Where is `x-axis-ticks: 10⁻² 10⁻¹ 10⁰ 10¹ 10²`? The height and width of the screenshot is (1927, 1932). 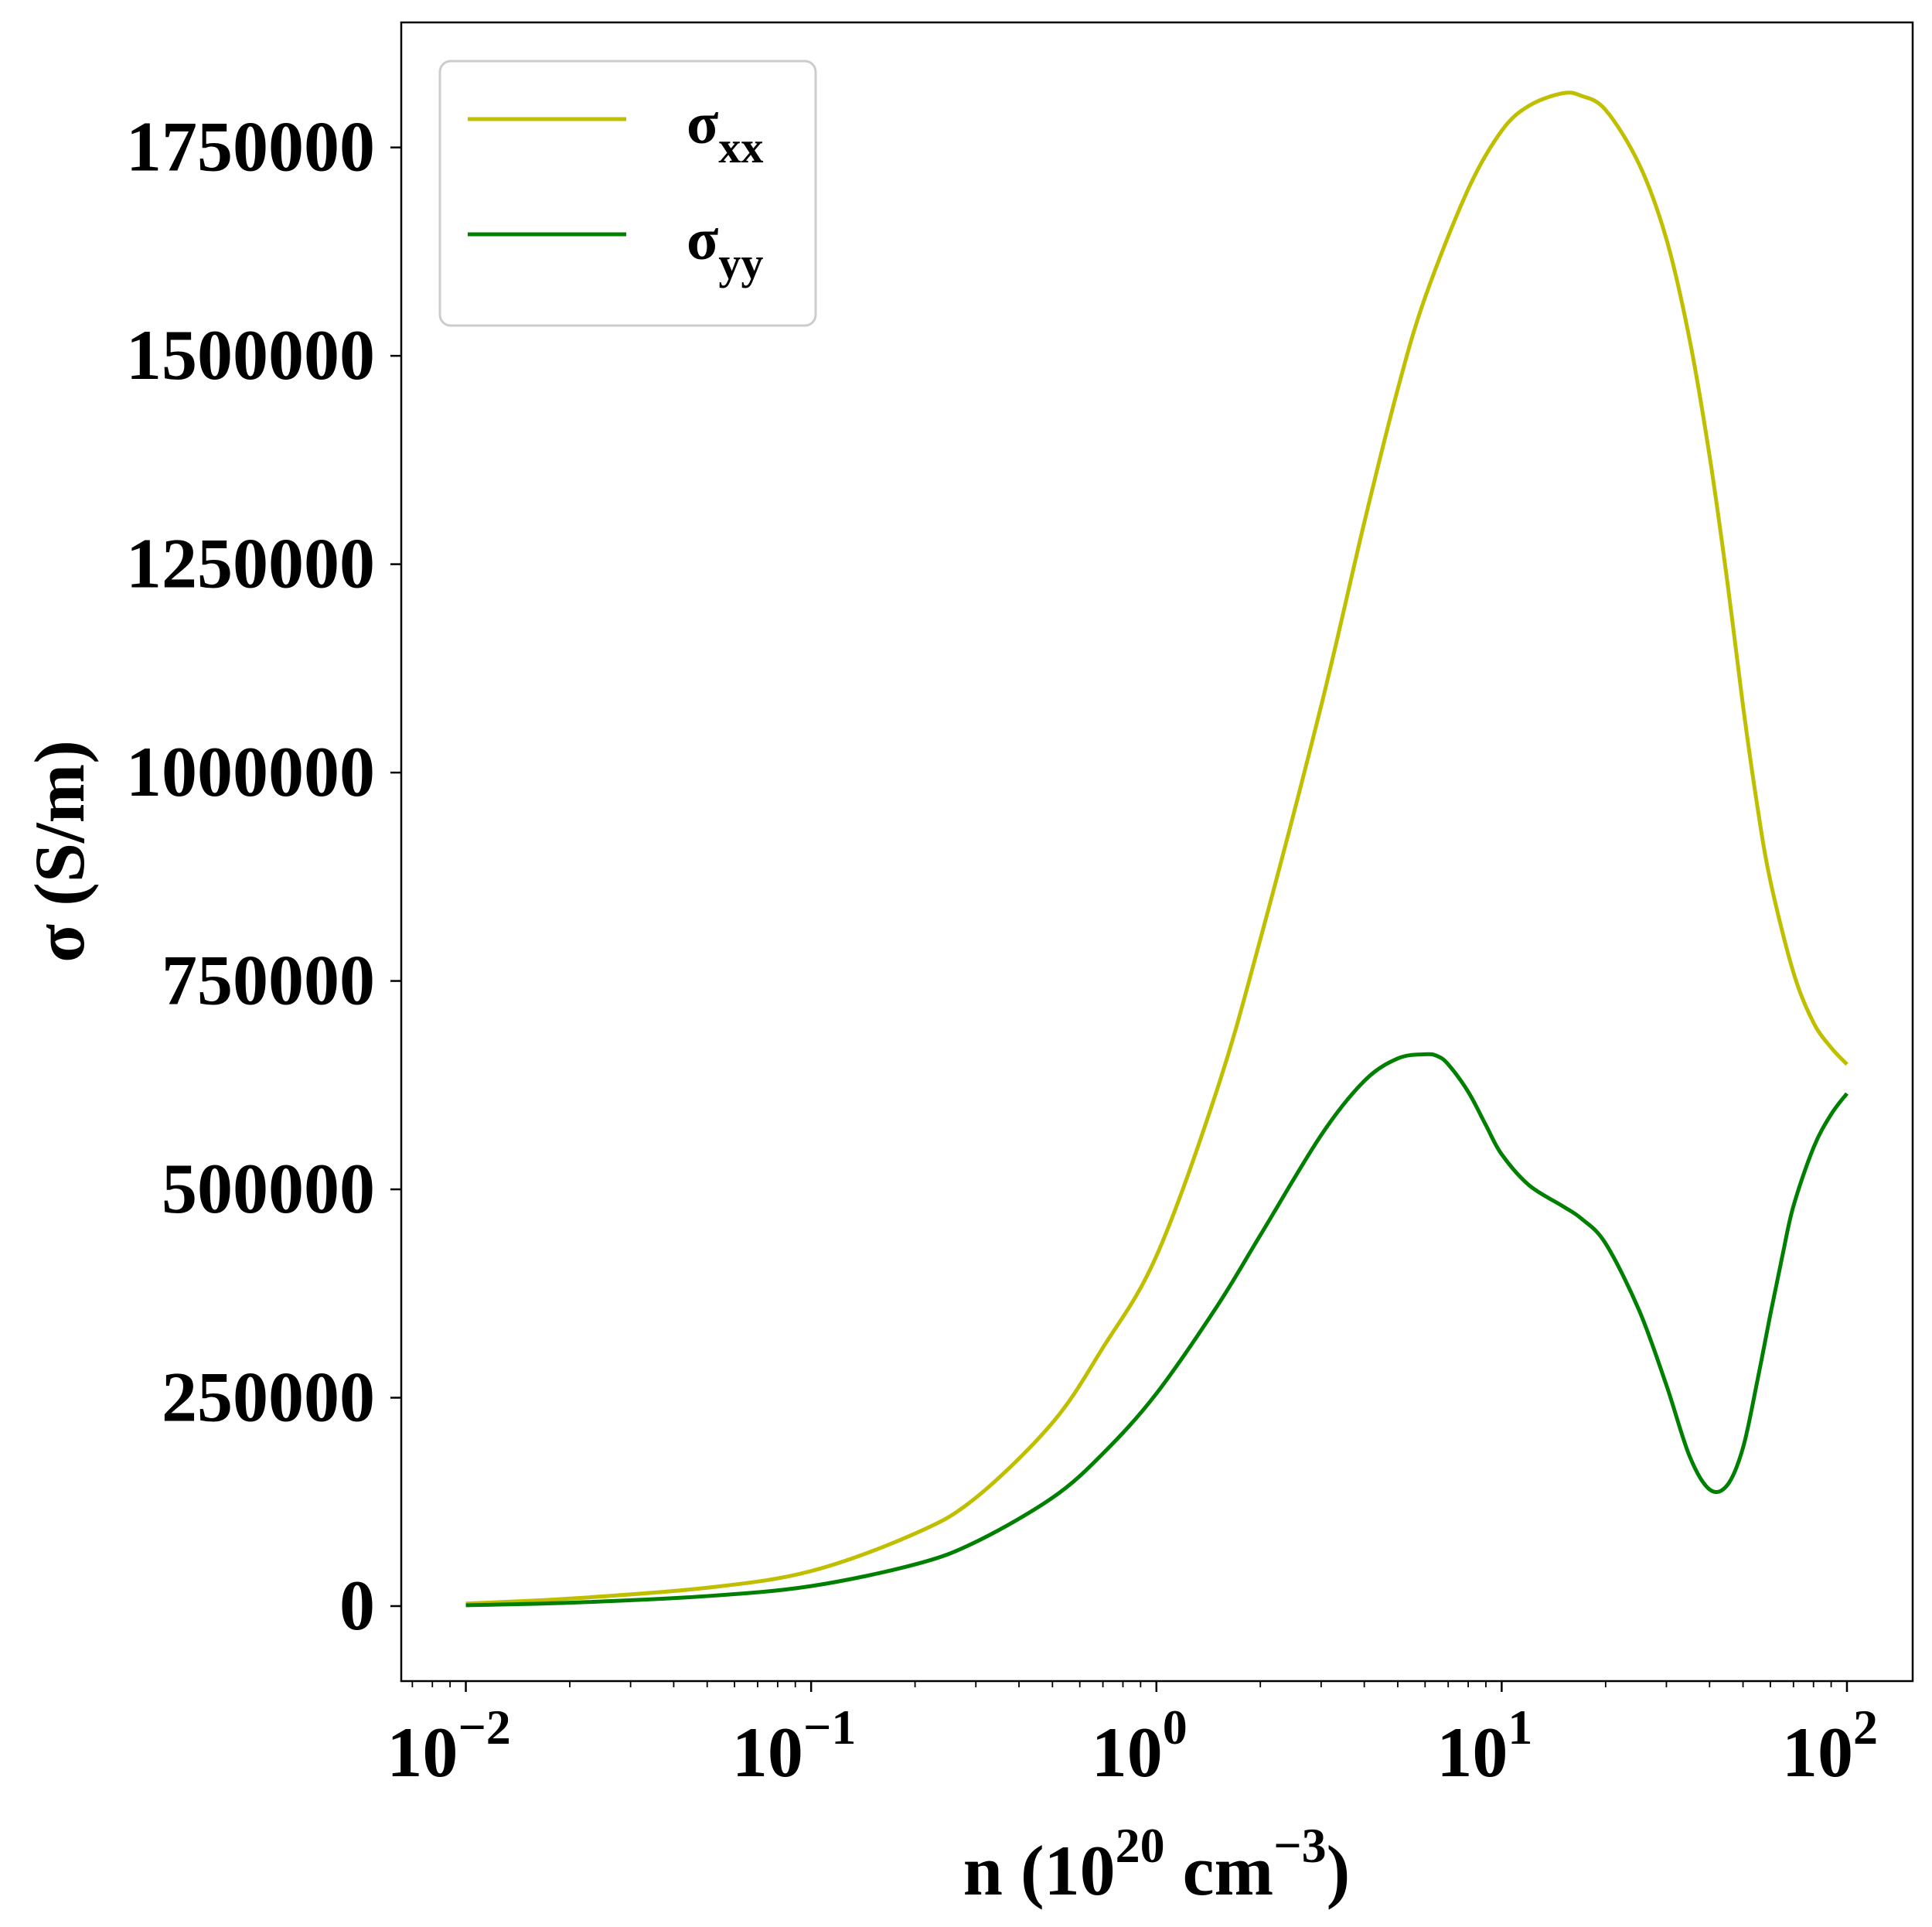
x-axis-ticks: 10⁻² 10⁻¹ 10⁰ 10¹ 10² is located at coordinates (1132, 1736).